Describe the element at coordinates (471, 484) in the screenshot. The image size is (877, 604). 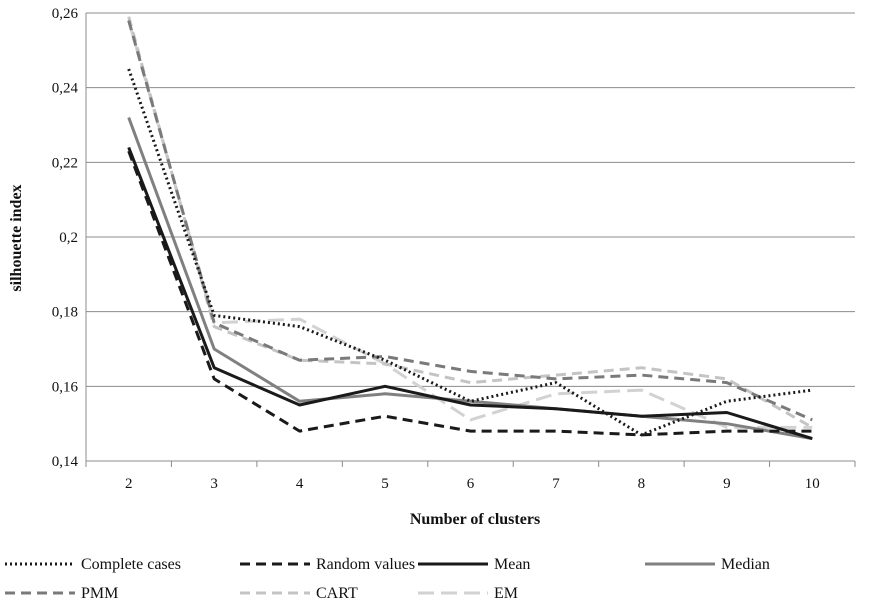
I see `x-tick-label: 6` at that location.